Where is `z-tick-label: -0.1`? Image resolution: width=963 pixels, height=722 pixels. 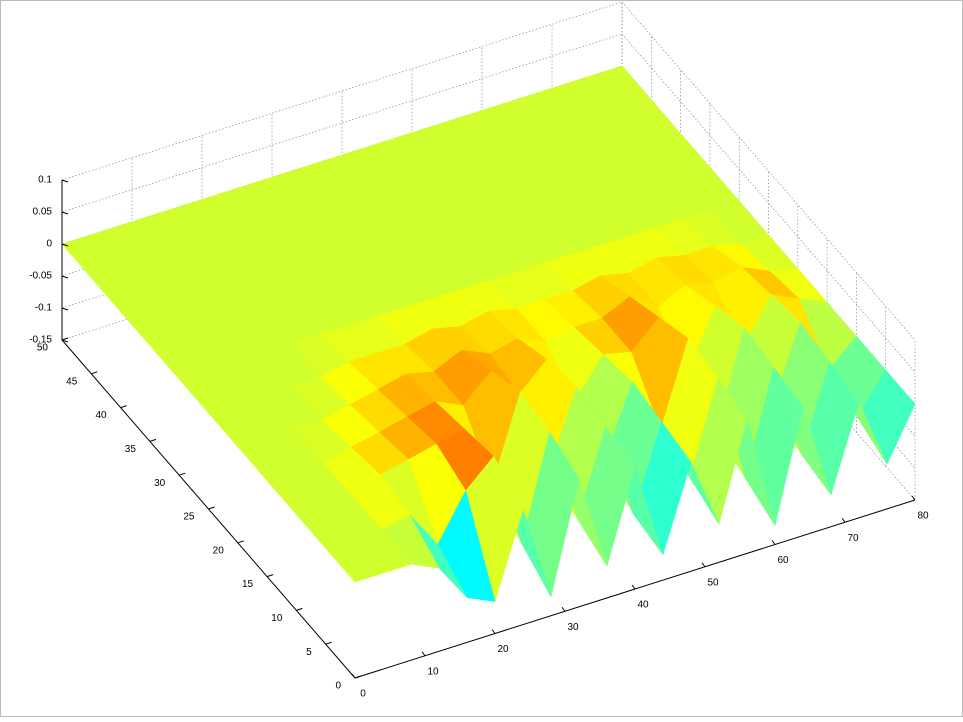
z-tick-label: -0.1 is located at coordinates (44, 308).